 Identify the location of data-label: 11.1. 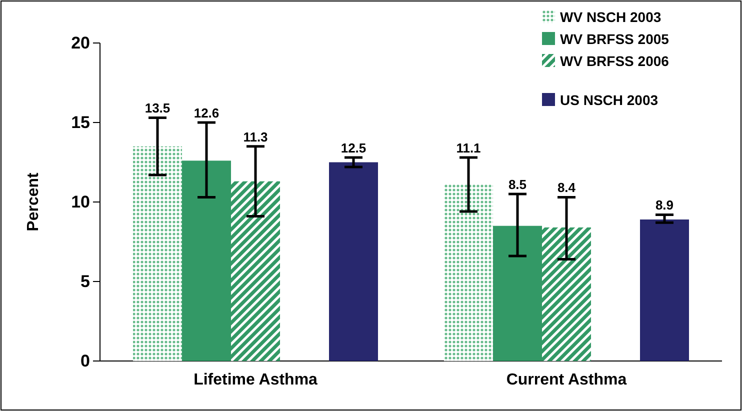
(468, 148).